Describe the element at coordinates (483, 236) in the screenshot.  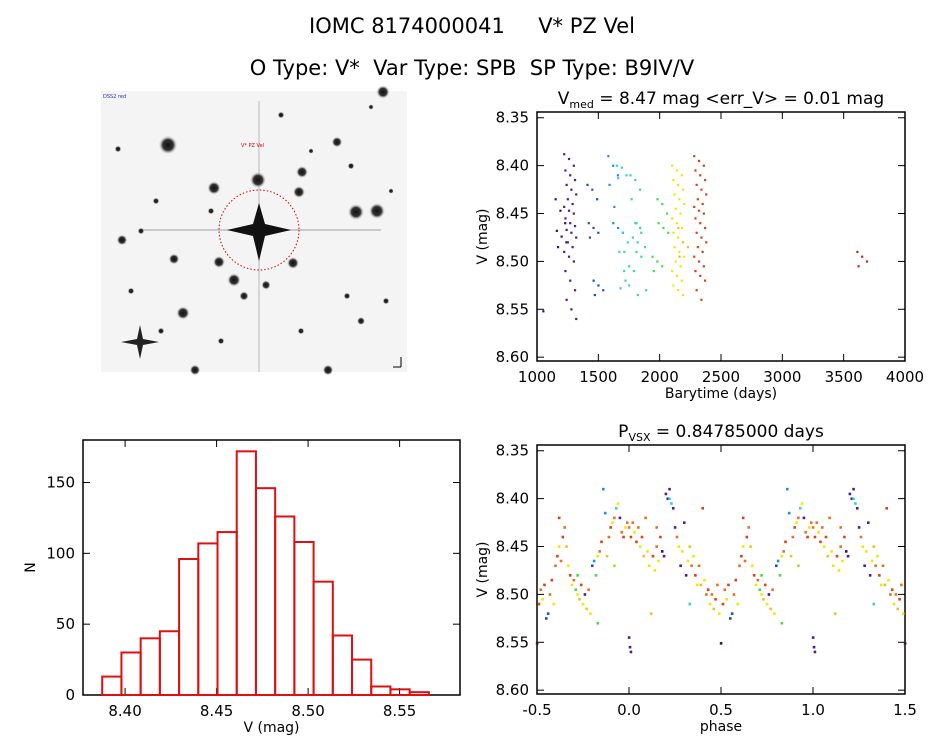
I see `y-axis-label: V (mag)` at that location.